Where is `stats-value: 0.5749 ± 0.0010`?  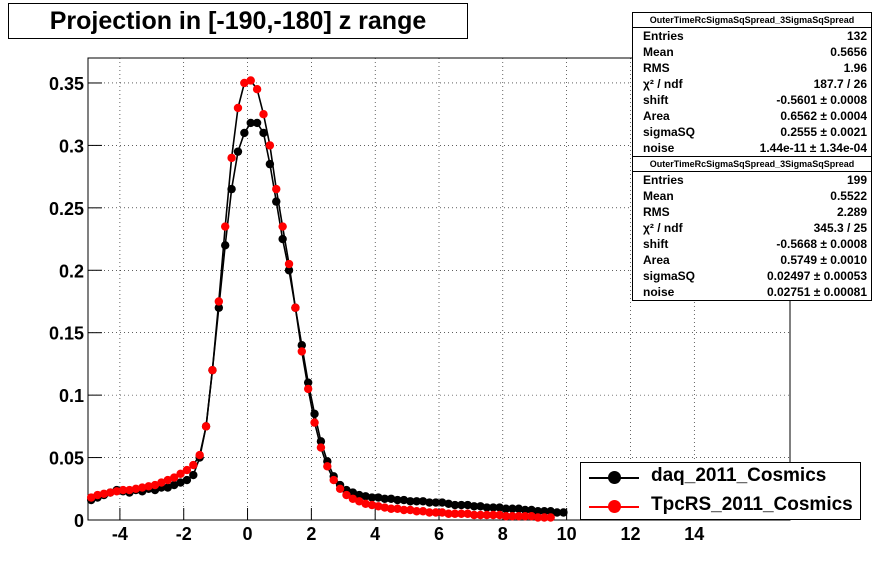
stats-value: 0.5749 ± 0.0010 is located at coordinates (823, 260).